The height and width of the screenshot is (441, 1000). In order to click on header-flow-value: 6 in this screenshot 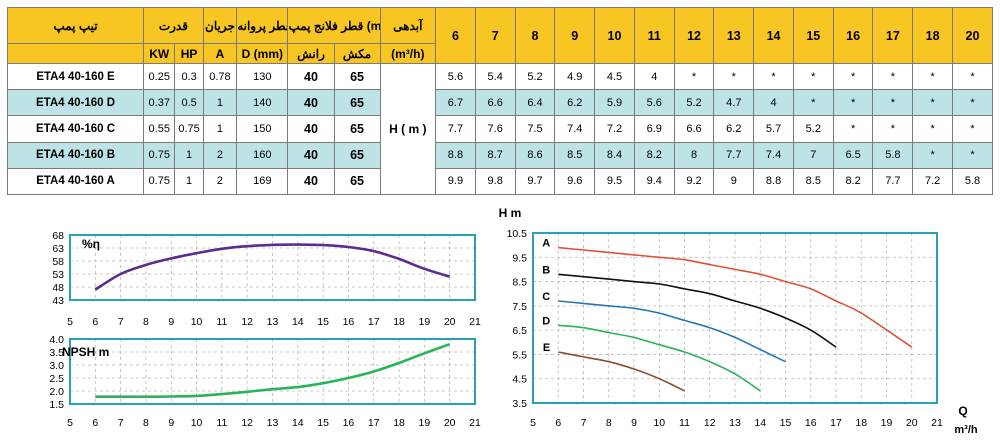, I will do `click(455, 35)`.